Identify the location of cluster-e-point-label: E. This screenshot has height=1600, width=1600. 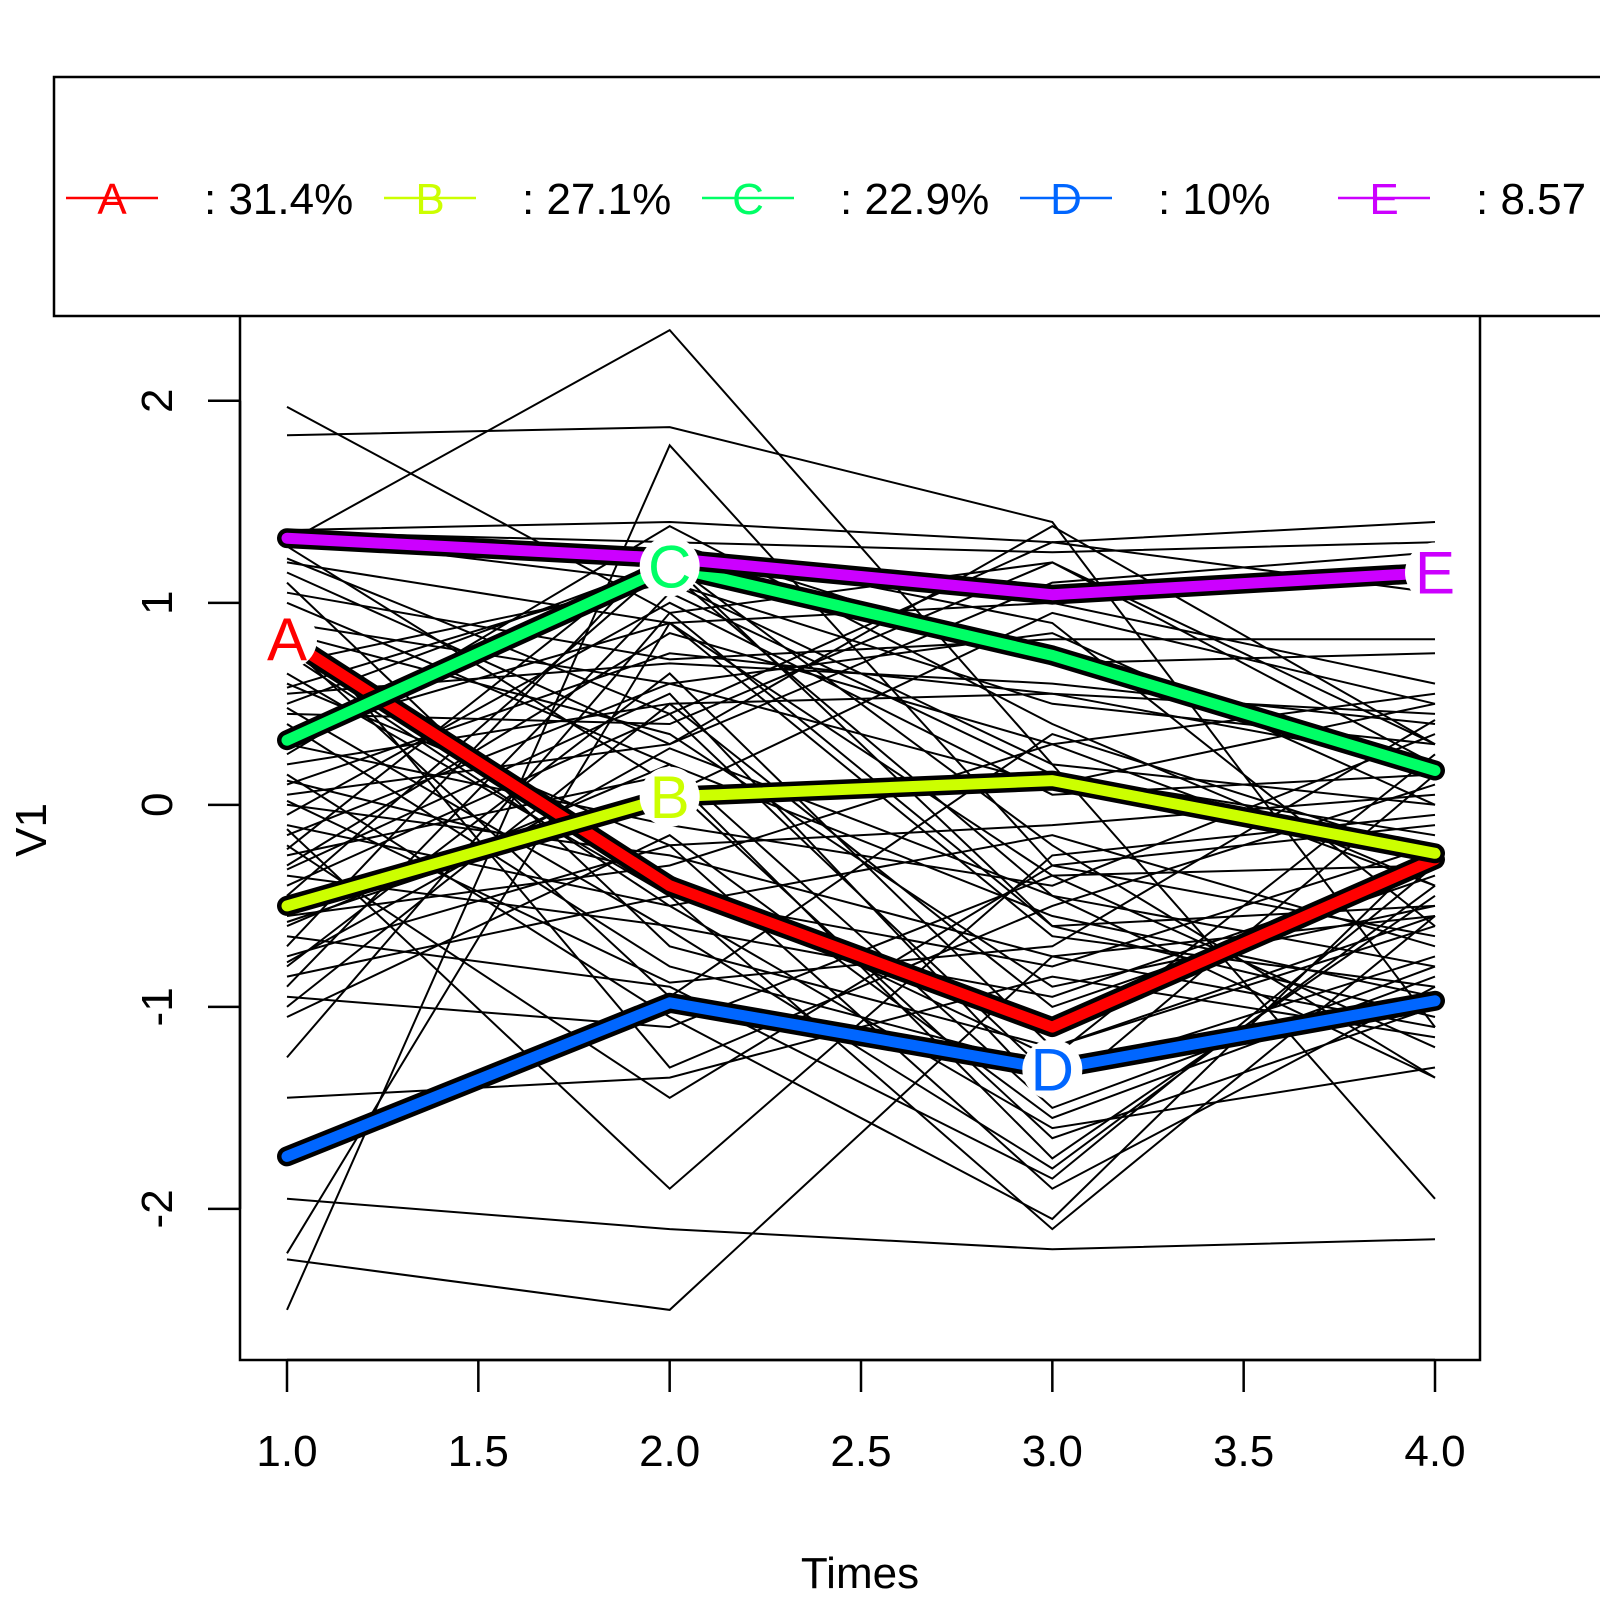
(1435, 573).